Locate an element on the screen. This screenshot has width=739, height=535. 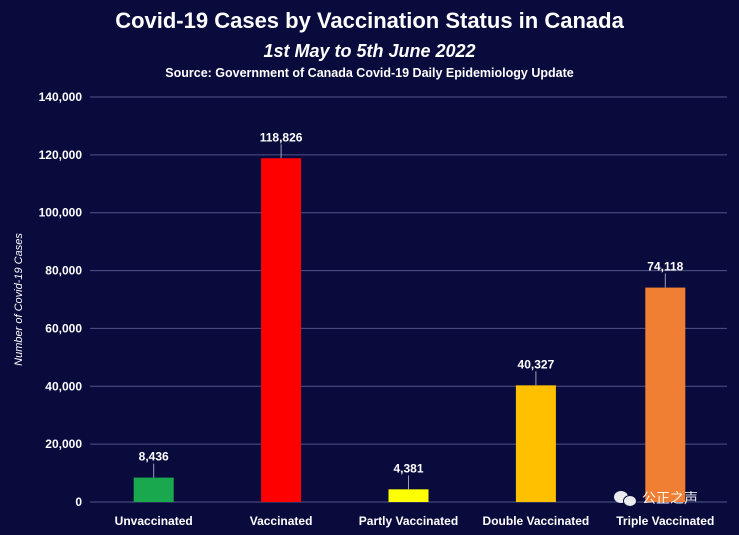
data-label: 4,381 is located at coordinates (408, 468).